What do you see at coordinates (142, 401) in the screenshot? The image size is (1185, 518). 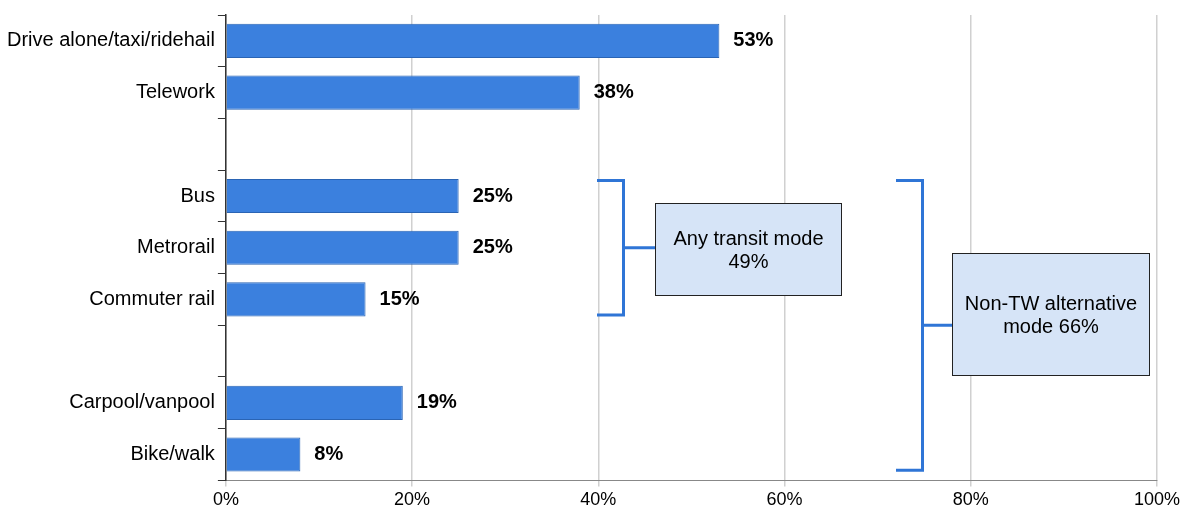 I see `y-tick-label: Carpool/vanpool` at bounding box center [142, 401].